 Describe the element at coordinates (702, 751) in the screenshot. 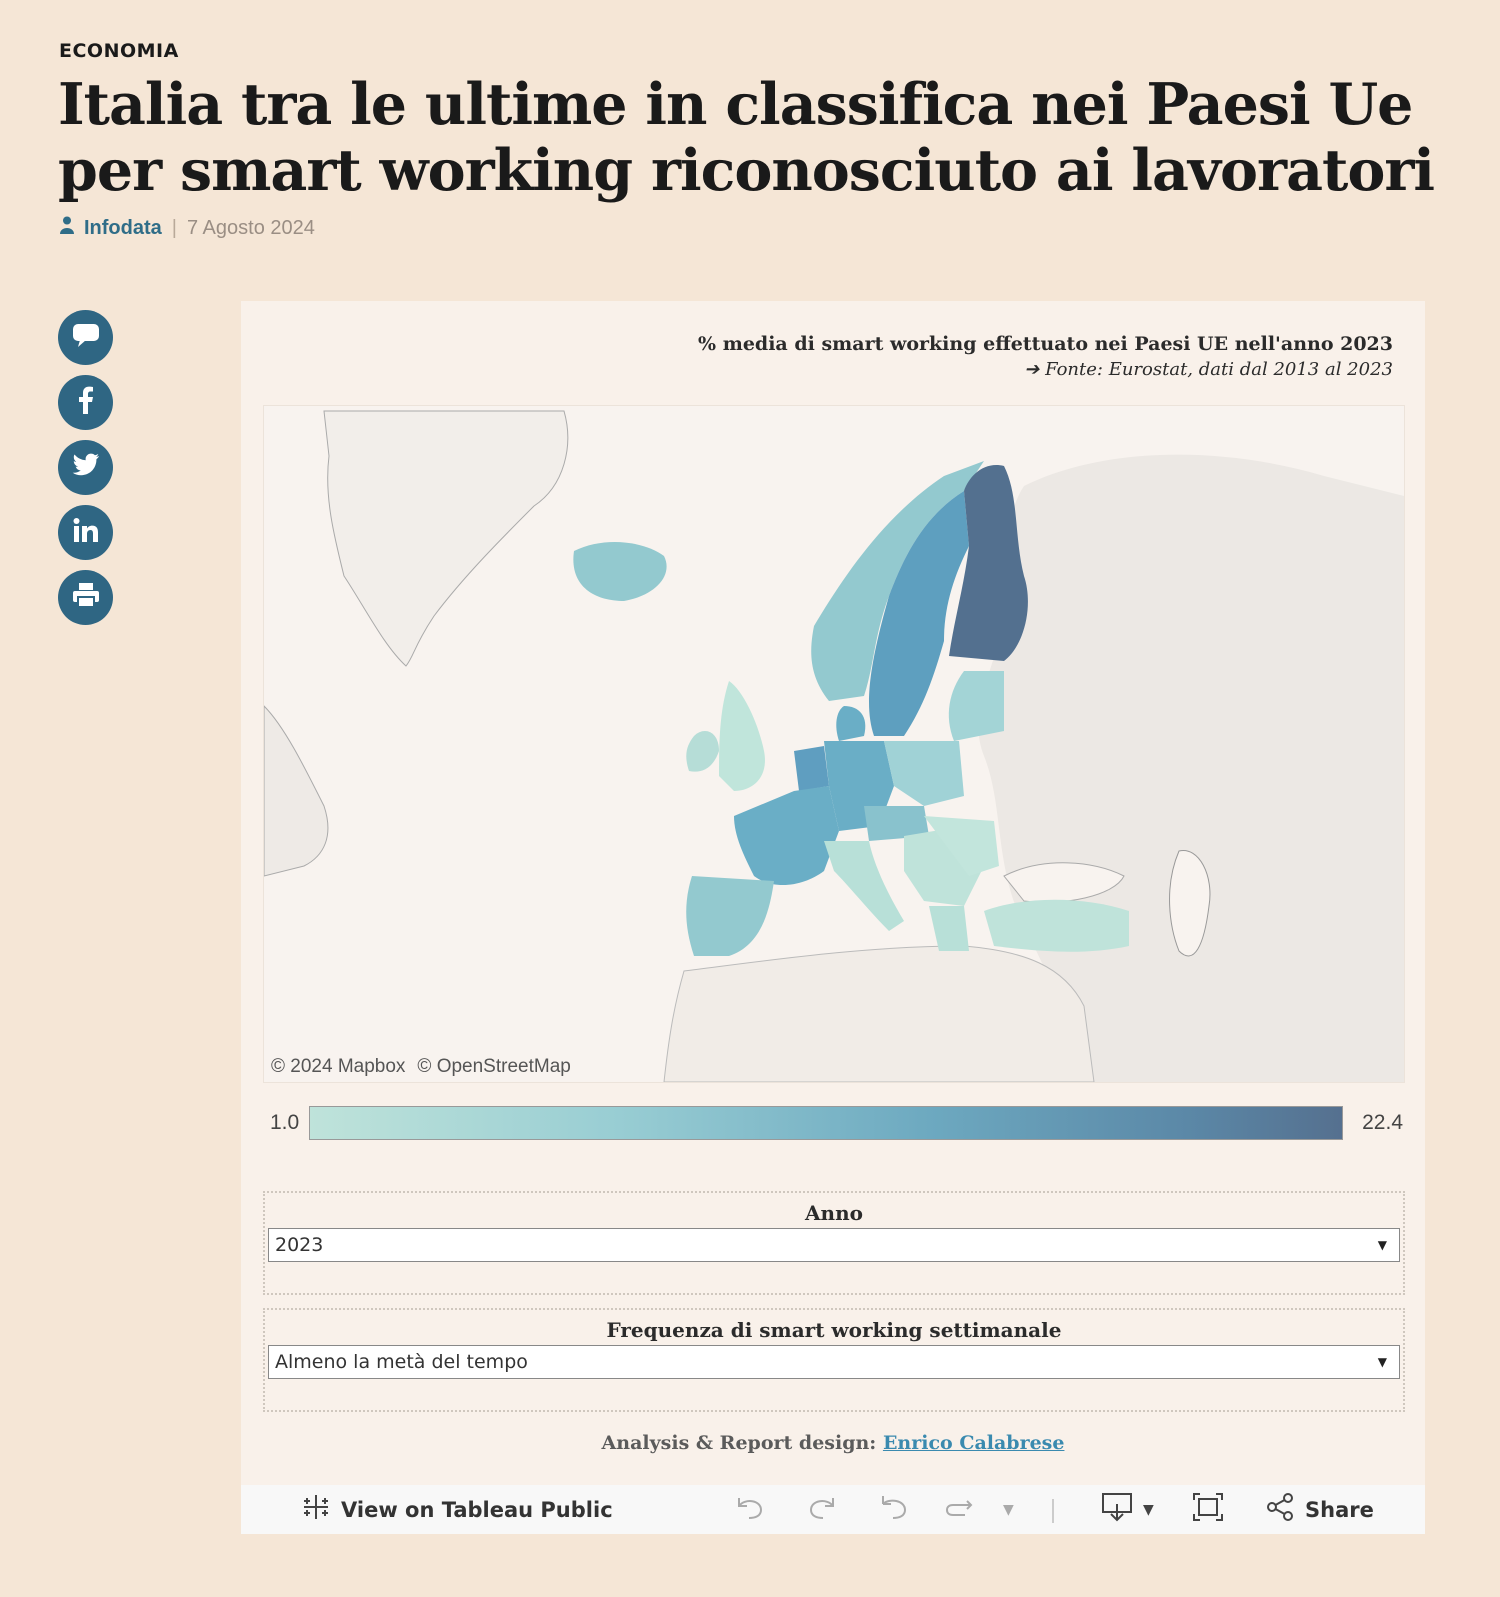

I see `ireland-region` at that location.